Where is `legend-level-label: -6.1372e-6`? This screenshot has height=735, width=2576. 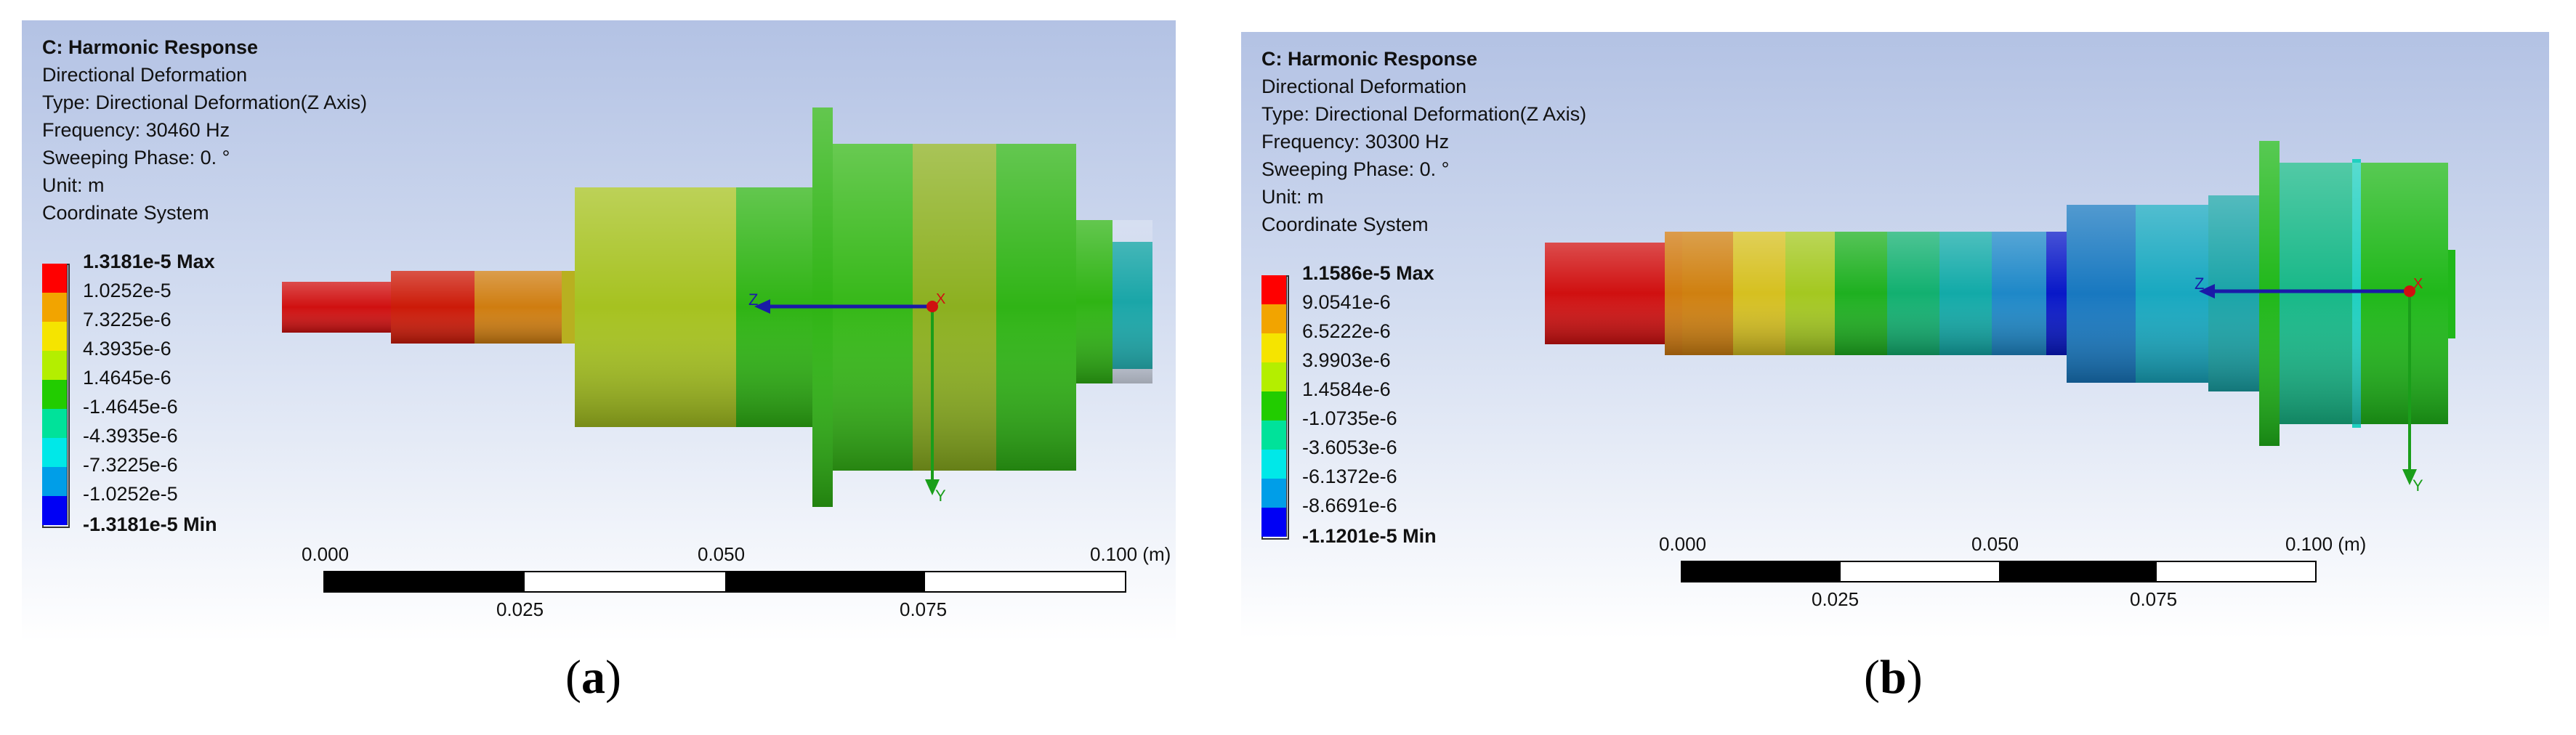 legend-level-label: -6.1372e-6 is located at coordinates (1350, 476).